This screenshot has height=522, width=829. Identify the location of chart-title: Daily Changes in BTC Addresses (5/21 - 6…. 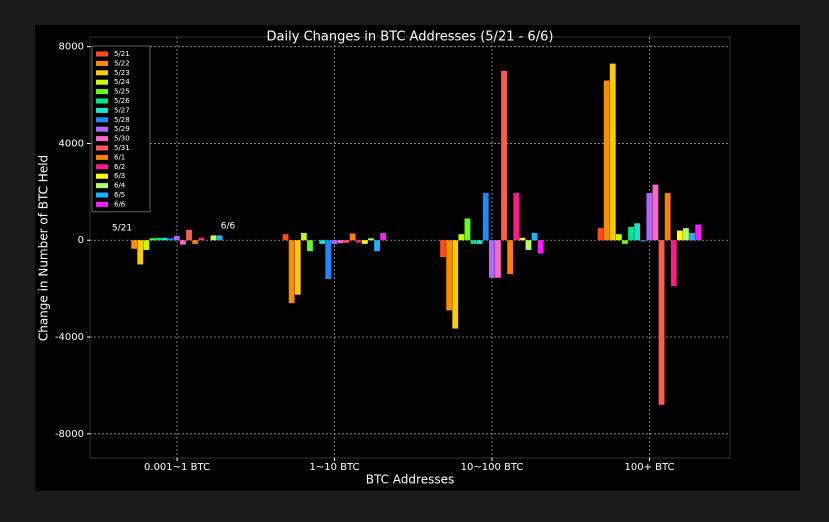
(410, 37).